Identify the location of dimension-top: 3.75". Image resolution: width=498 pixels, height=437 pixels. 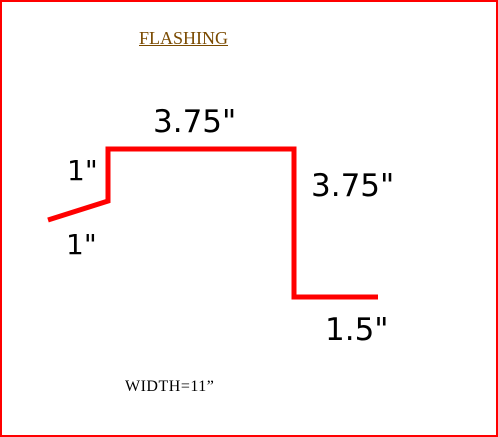
(194, 122).